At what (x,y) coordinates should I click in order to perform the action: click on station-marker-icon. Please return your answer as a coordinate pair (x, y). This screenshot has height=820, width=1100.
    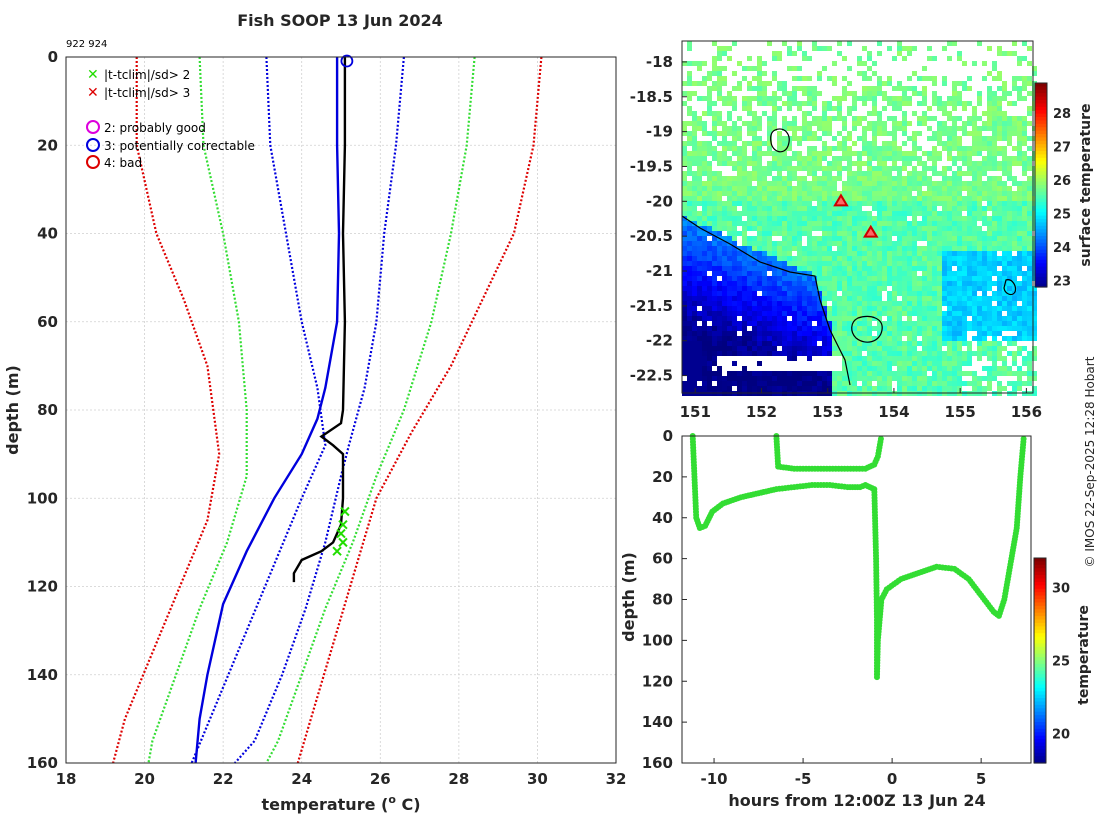
    Looking at the image, I should click on (841, 200).